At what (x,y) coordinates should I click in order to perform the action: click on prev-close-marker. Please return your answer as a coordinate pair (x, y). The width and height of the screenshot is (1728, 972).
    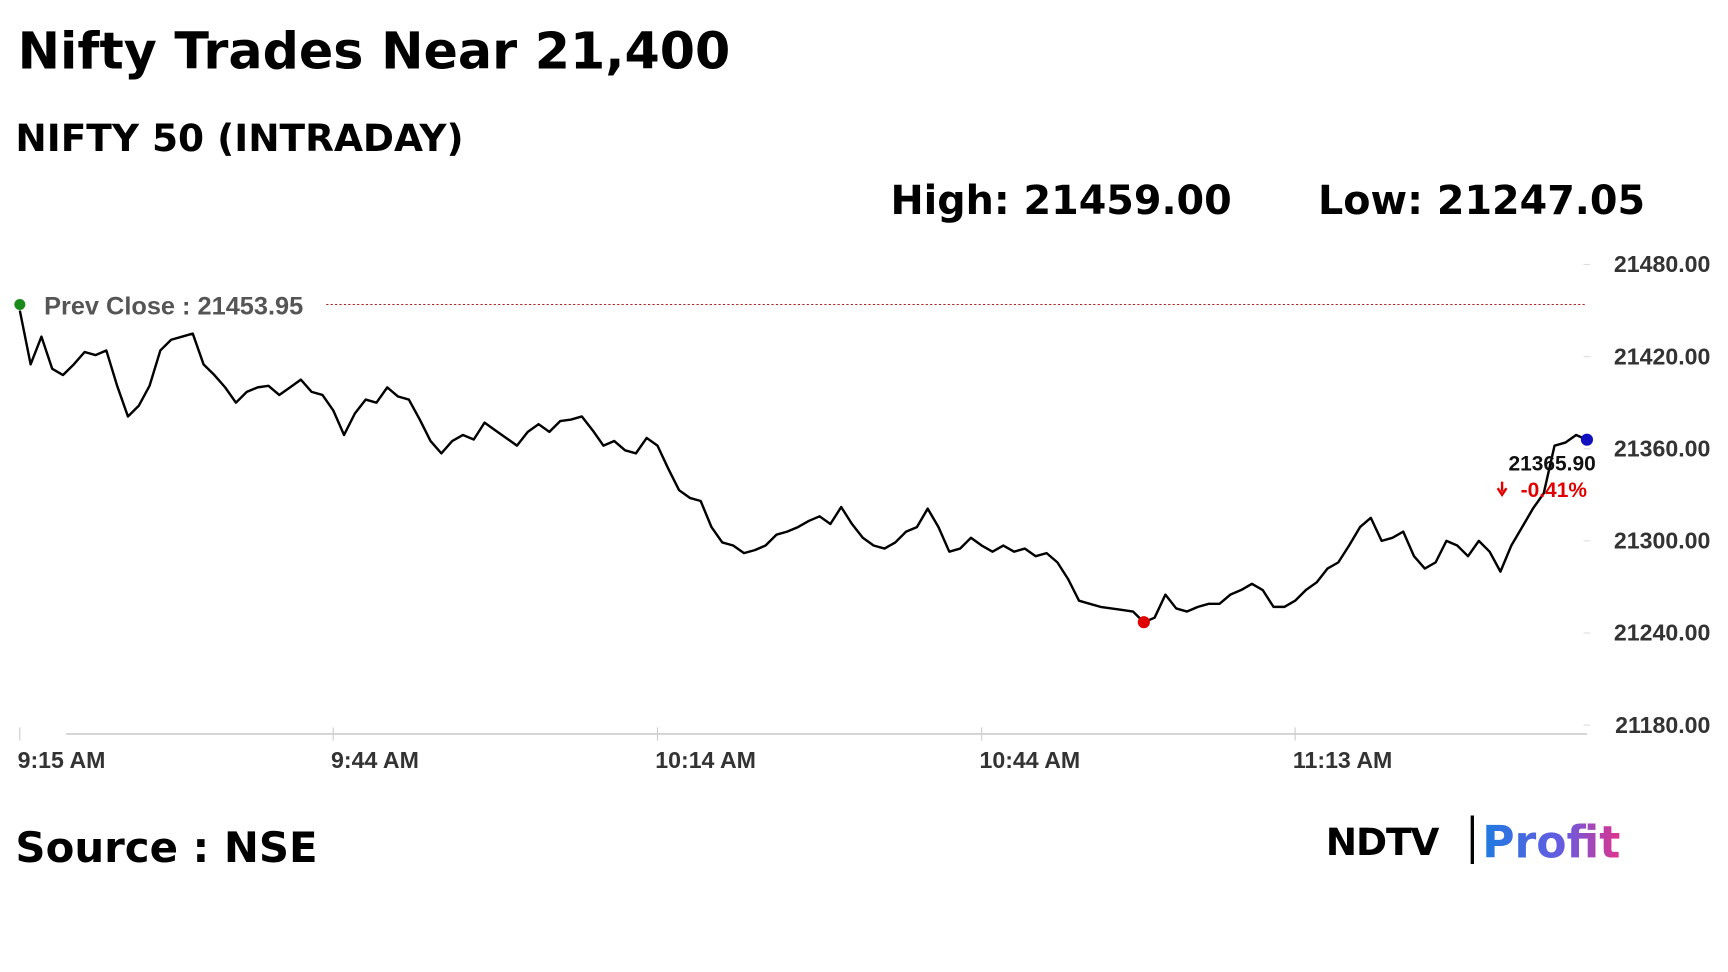
    Looking at the image, I should click on (20, 304).